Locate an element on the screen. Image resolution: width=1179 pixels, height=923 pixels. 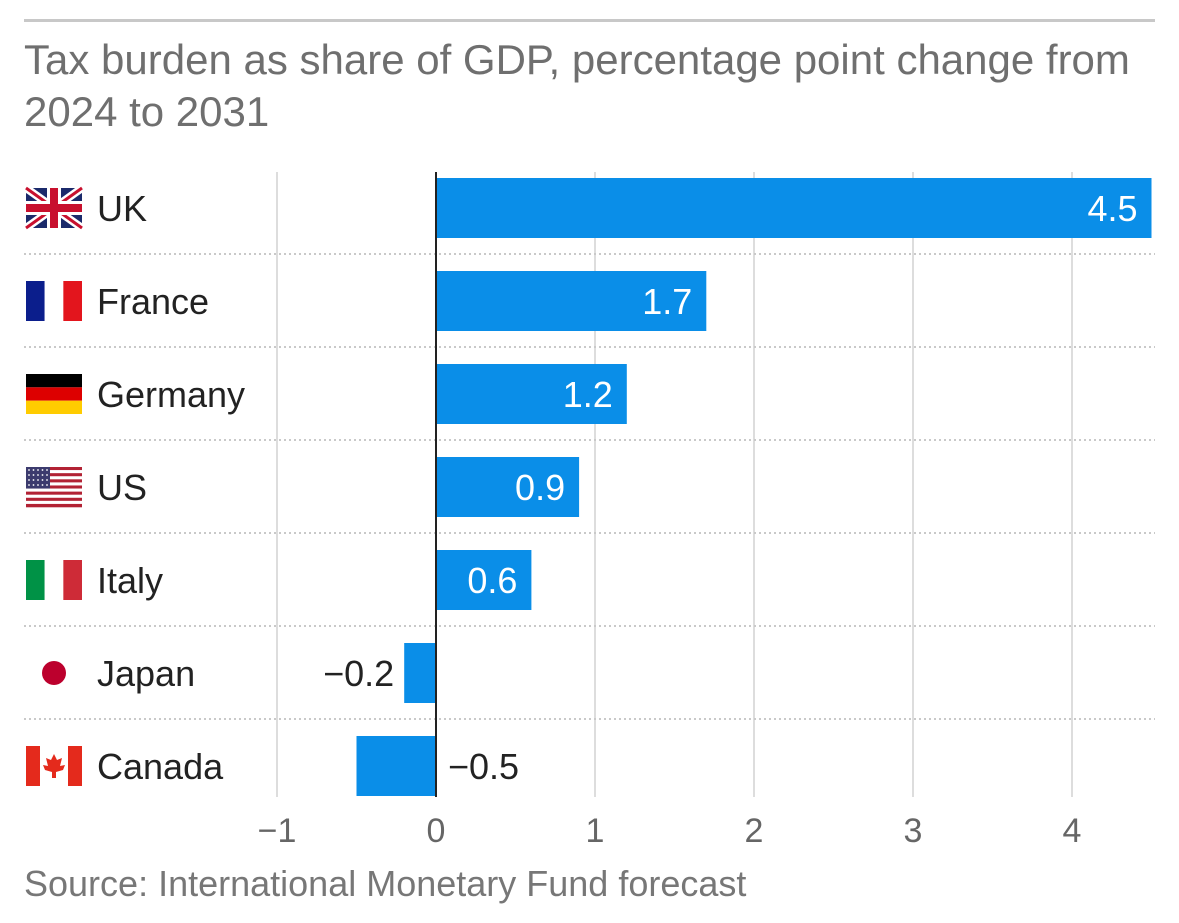
value-label-japan: −0.2 is located at coordinates (358, 673).